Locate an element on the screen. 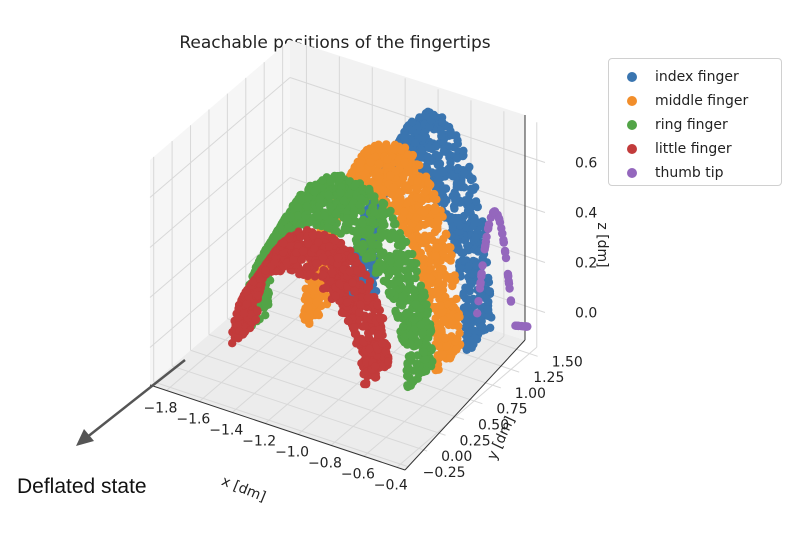  legend-marker is located at coordinates (632, 173).